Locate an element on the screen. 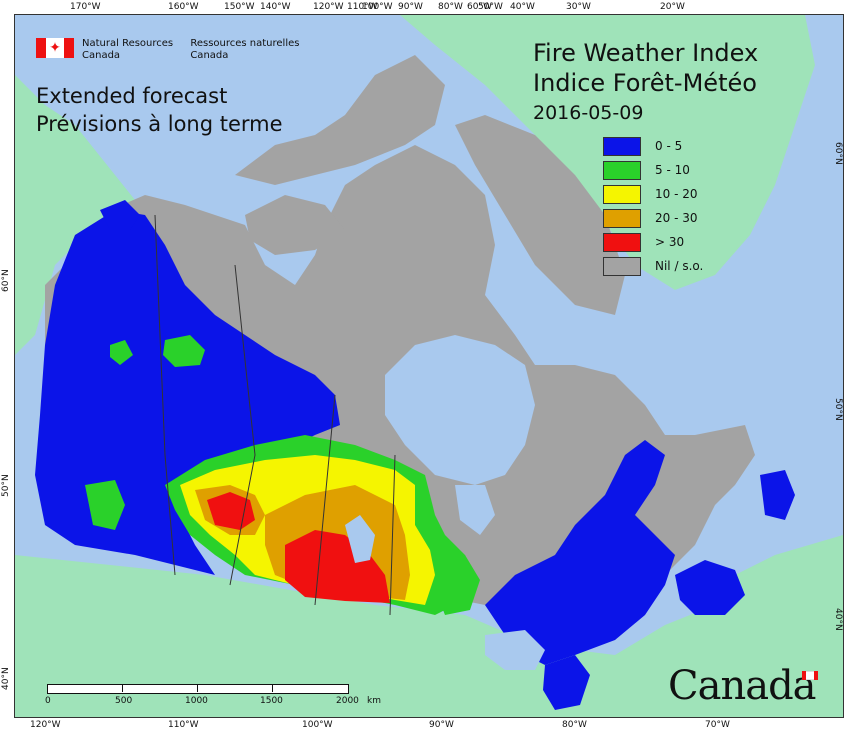  title-english: Fire Weather Index is located at coordinates (646, 53).